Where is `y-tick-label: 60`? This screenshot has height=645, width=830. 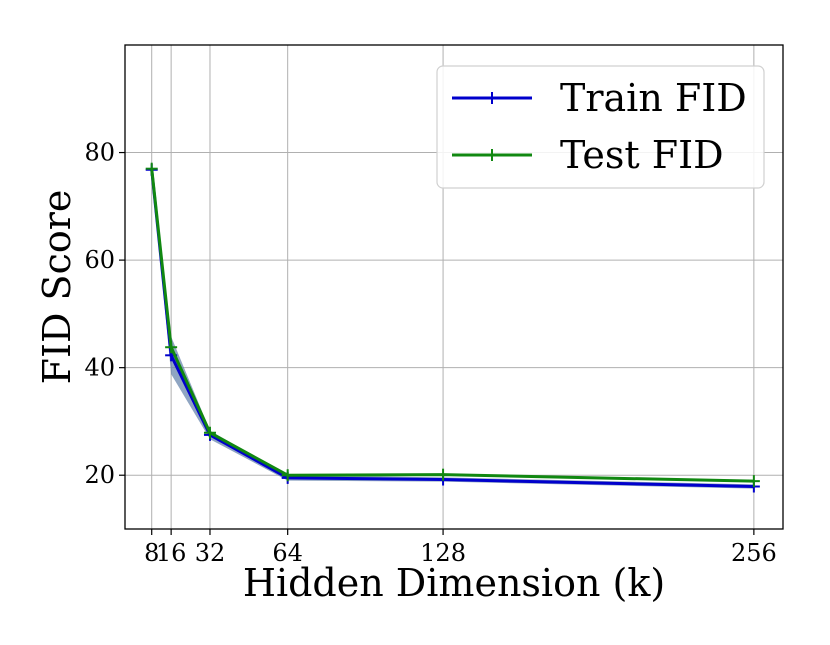
y-tick-label: 60 is located at coordinates (99, 260).